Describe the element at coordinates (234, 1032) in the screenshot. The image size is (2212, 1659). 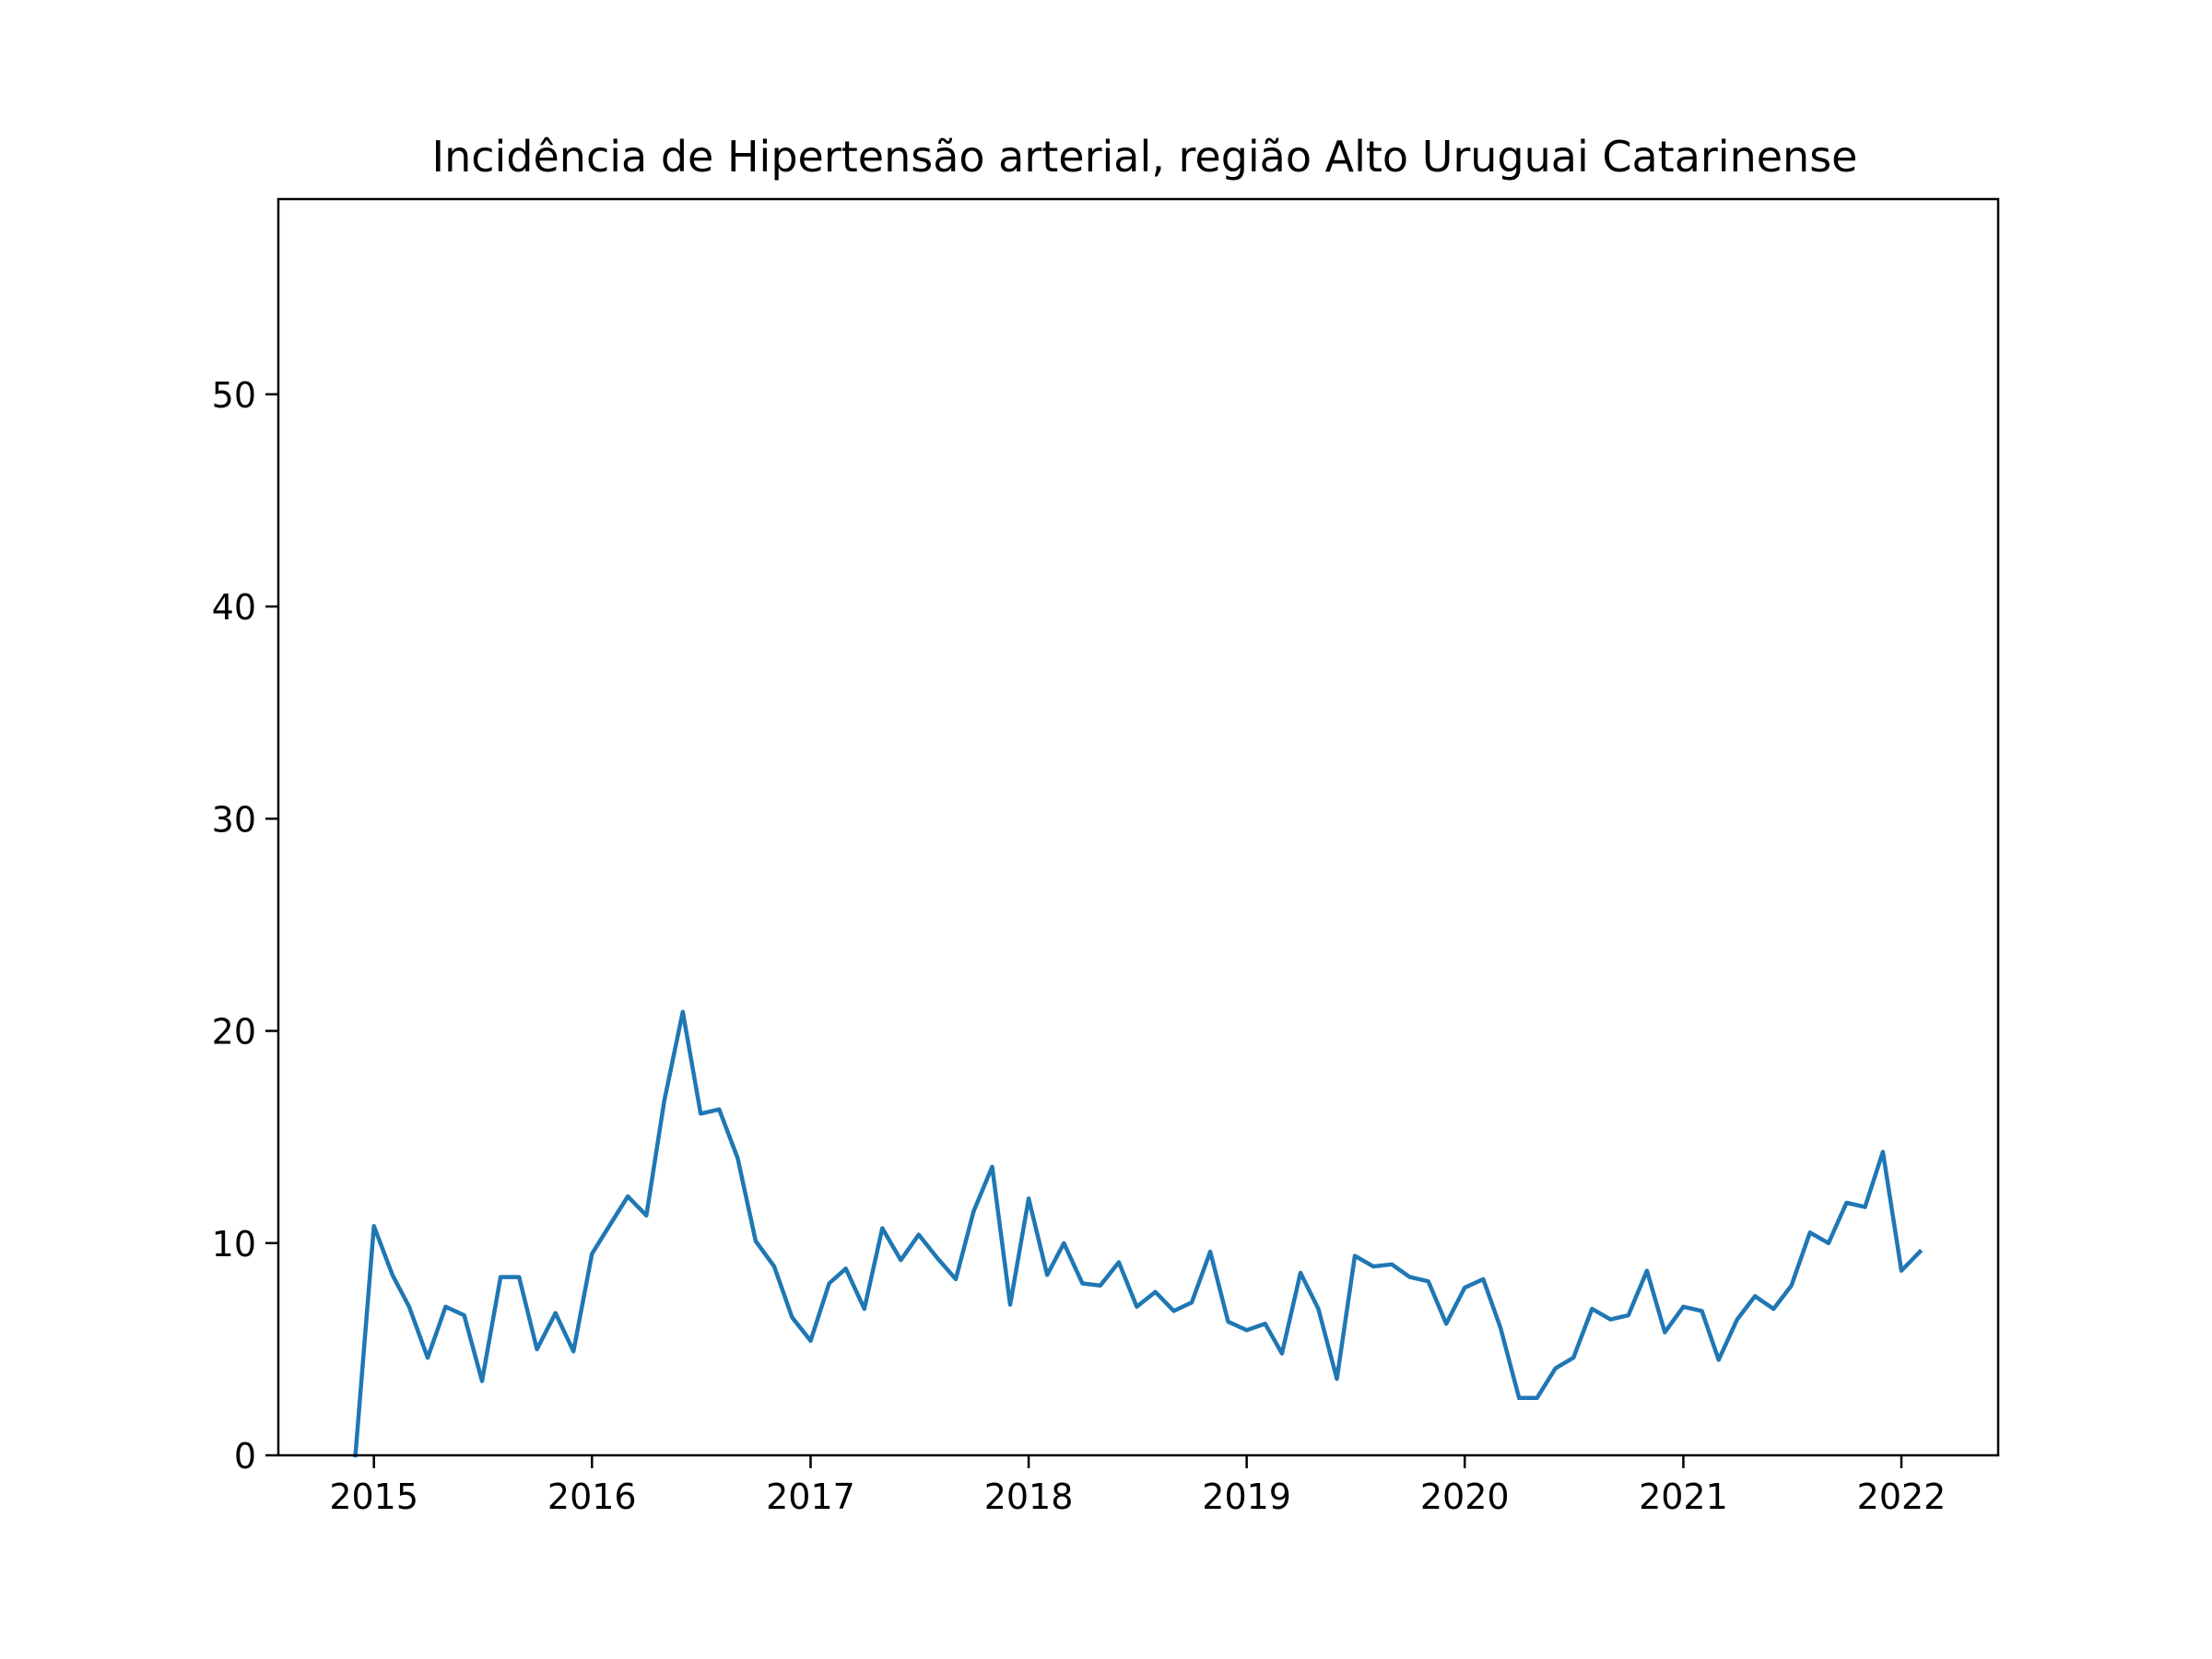
I see `y-tick-label: 20` at that location.